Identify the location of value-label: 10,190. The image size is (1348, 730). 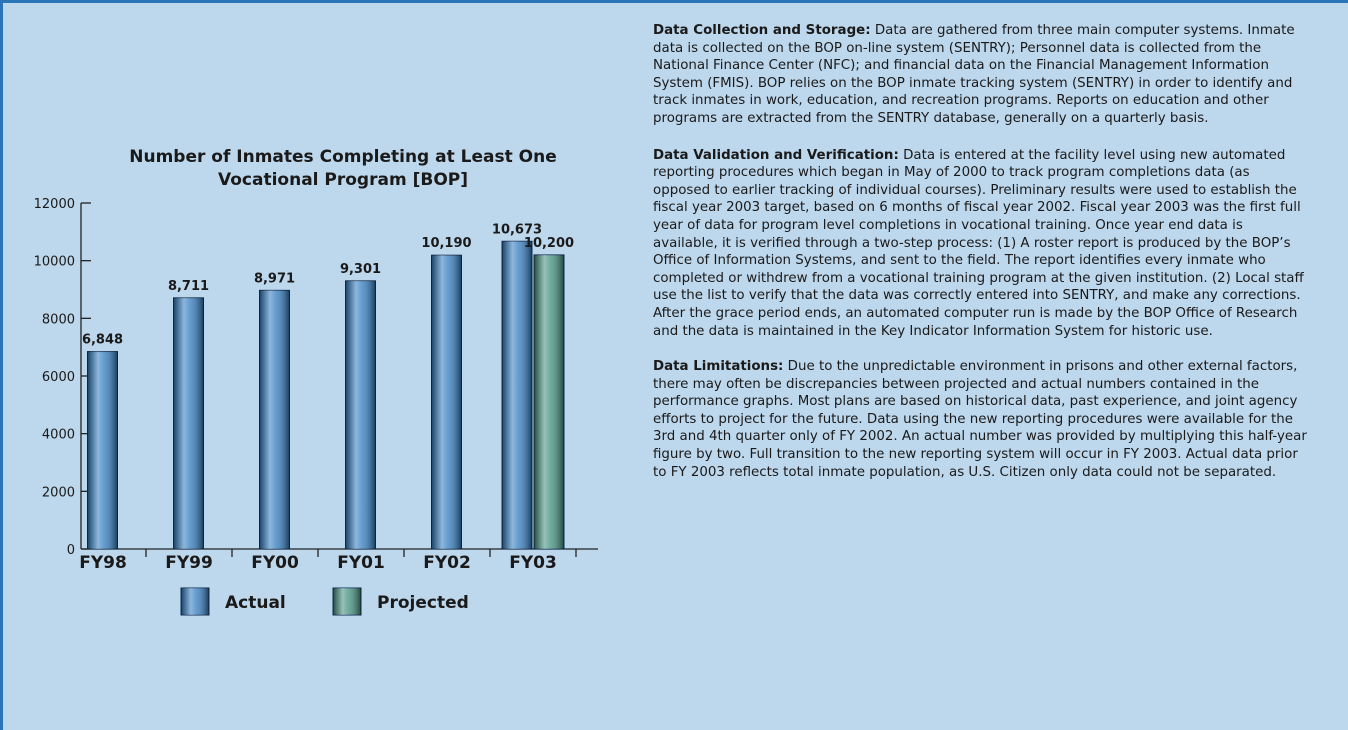
(446, 243).